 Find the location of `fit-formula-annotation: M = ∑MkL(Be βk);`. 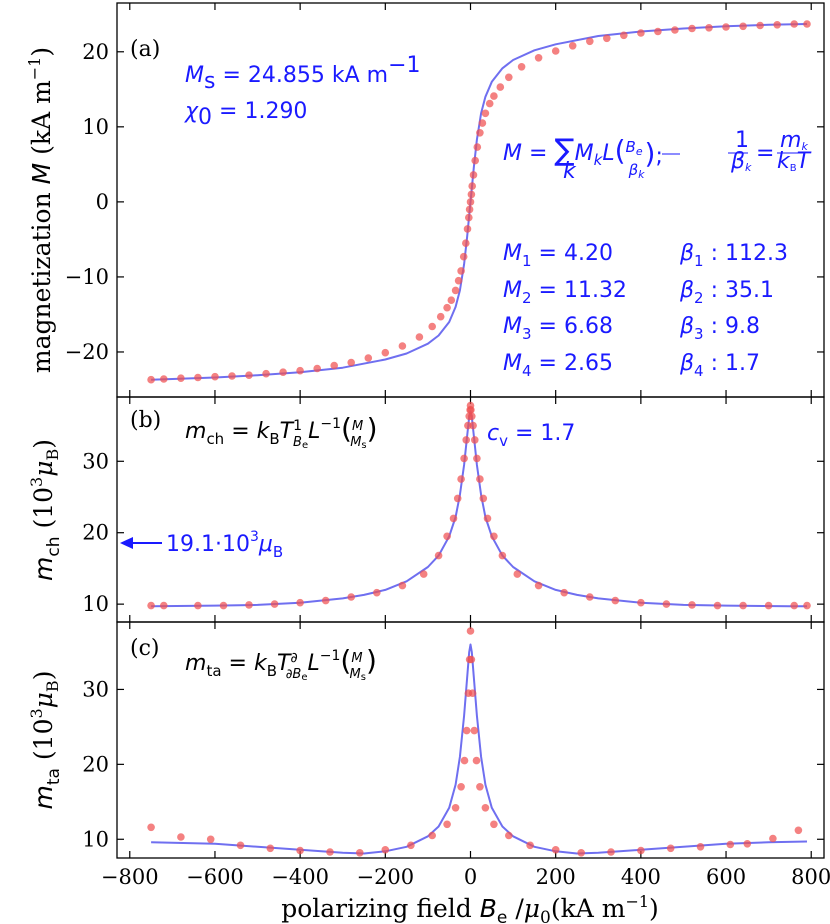

fit-formula-annotation: M = ∑MkL(Be βk); is located at coordinates (583, 157).